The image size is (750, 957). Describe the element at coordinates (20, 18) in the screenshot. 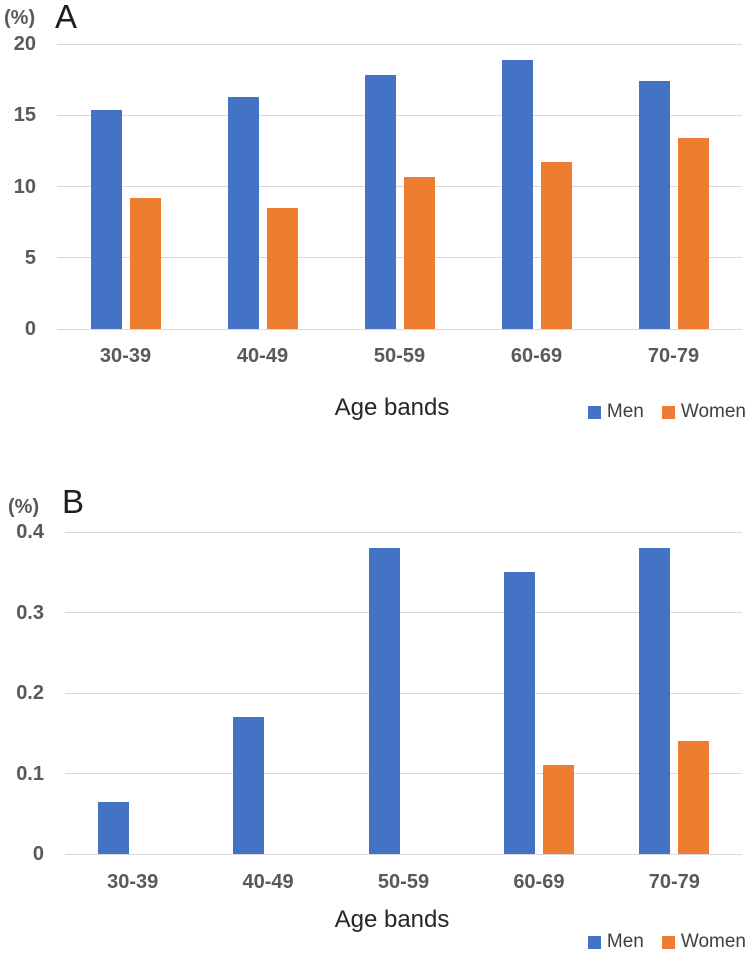

I see `y-axis-unit-label-a: (%)` at that location.